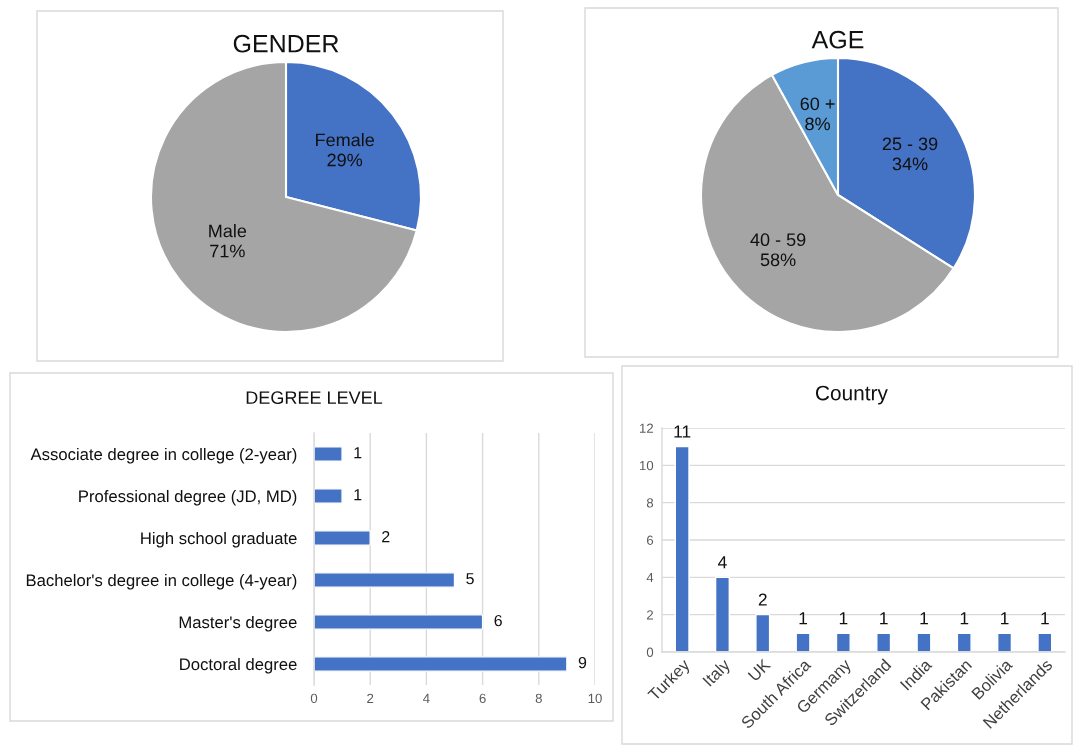 The height and width of the screenshot is (745, 1073). What do you see at coordinates (817, 104) in the screenshot?
I see `slice-label: 60 +` at bounding box center [817, 104].